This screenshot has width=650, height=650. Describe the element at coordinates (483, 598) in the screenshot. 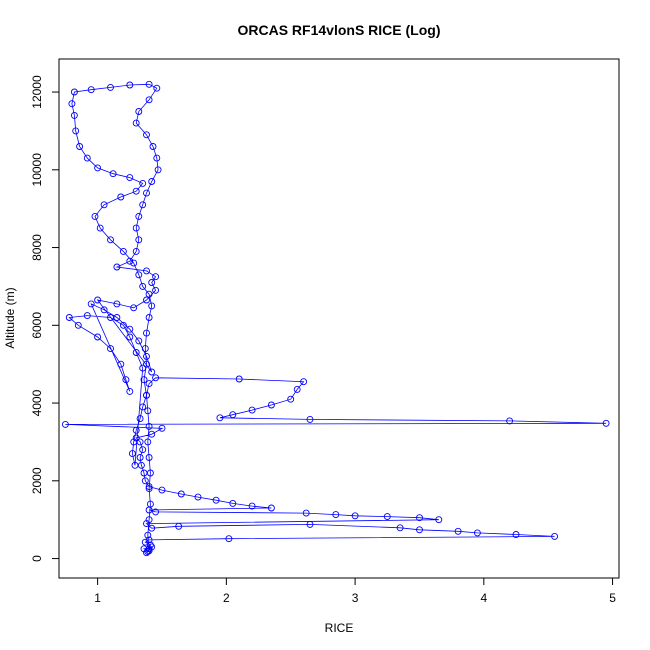

I see `x-tick-label: 4` at that location.